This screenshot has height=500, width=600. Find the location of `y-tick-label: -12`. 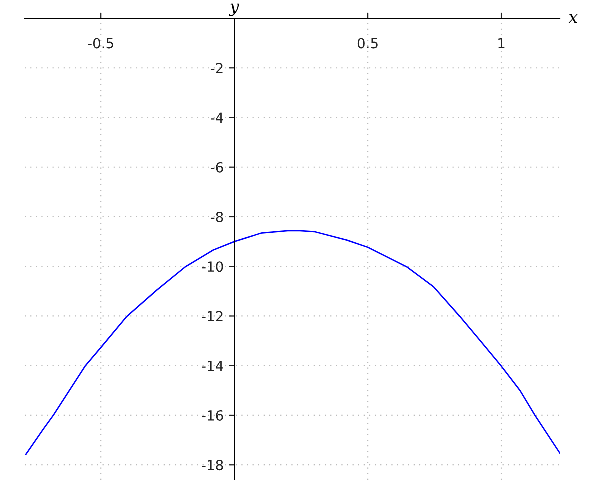

y-tick-label: -12 is located at coordinates (212, 316).